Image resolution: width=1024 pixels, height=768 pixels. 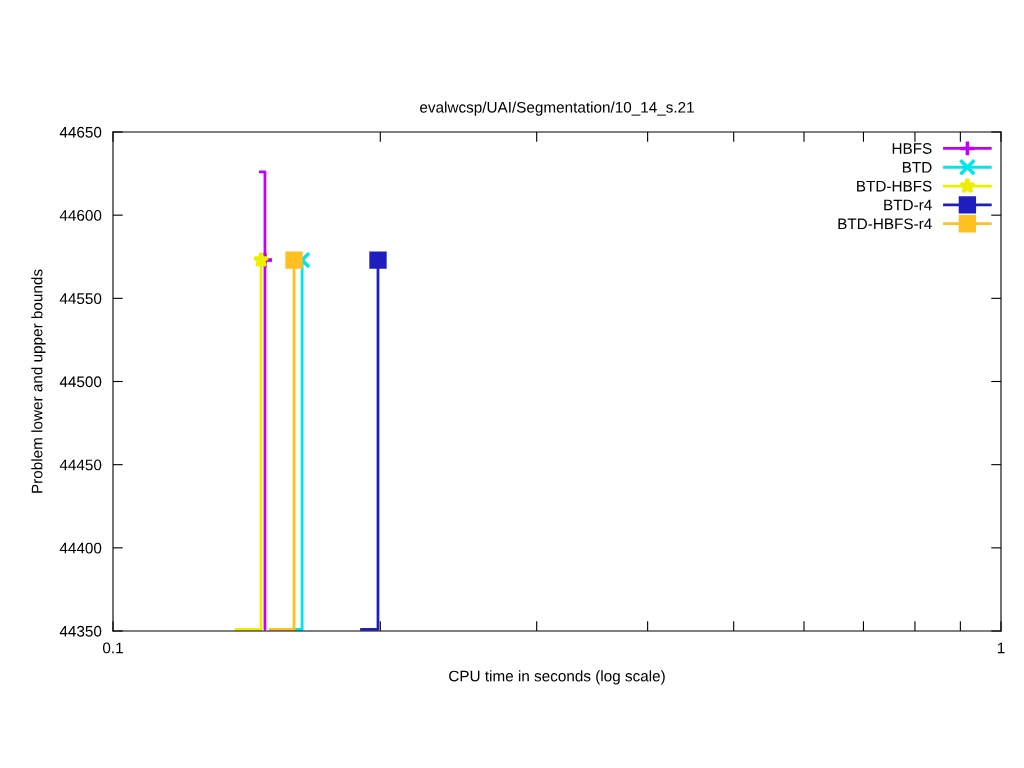 I want to click on legend-label: BTD-r4, so click(x=908, y=205).